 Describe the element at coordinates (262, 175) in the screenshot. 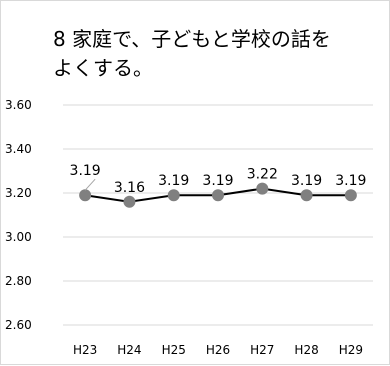

I see `data-label: 3.22` at that location.